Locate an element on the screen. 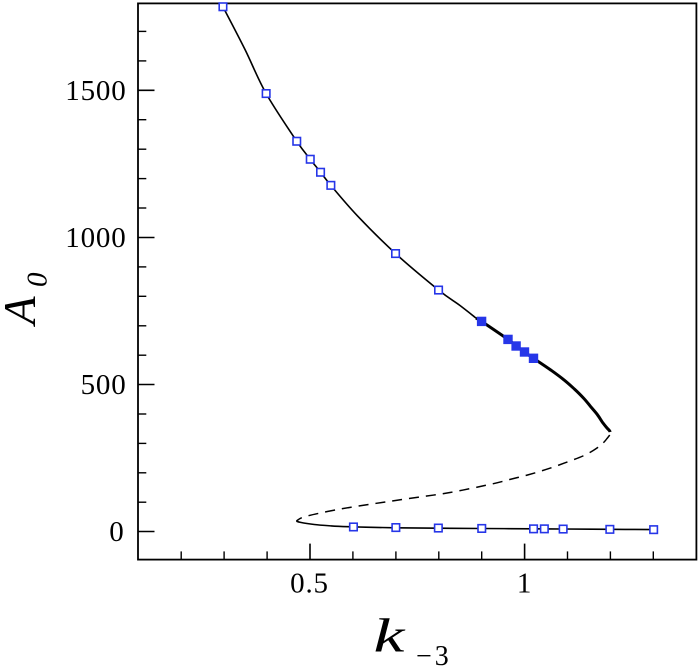 The width and height of the screenshot is (700, 667). svg-text: 1500 is located at coordinates (95, 91).